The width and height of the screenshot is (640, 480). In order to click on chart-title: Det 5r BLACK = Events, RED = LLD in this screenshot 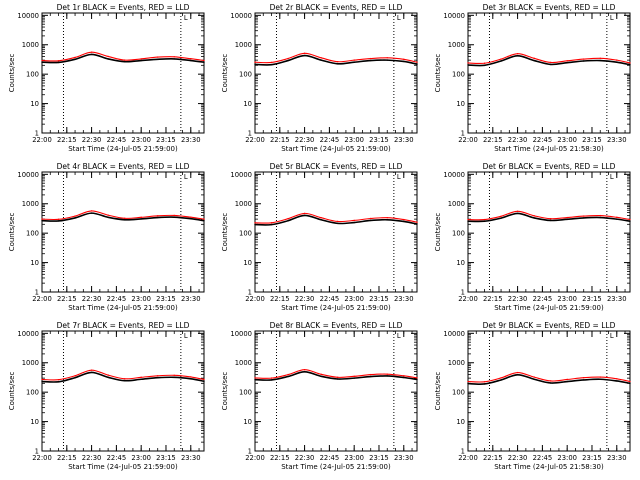, I will do `click(336, 166)`.